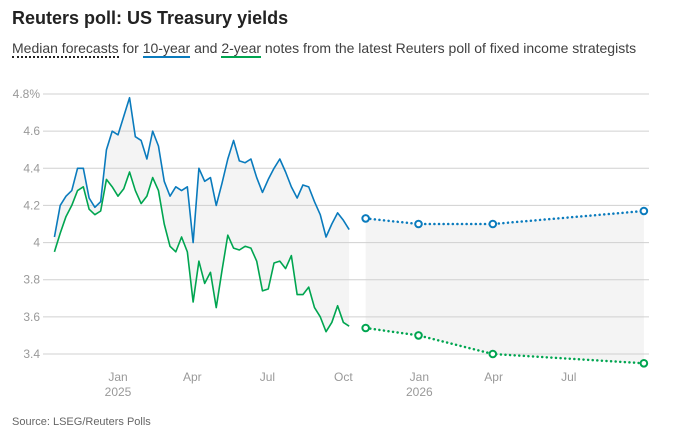 This screenshot has width=675, height=435. What do you see at coordinates (419, 392) in the screenshot?
I see `x-tick-year-label: 2026` at bounding box center [419, 392].